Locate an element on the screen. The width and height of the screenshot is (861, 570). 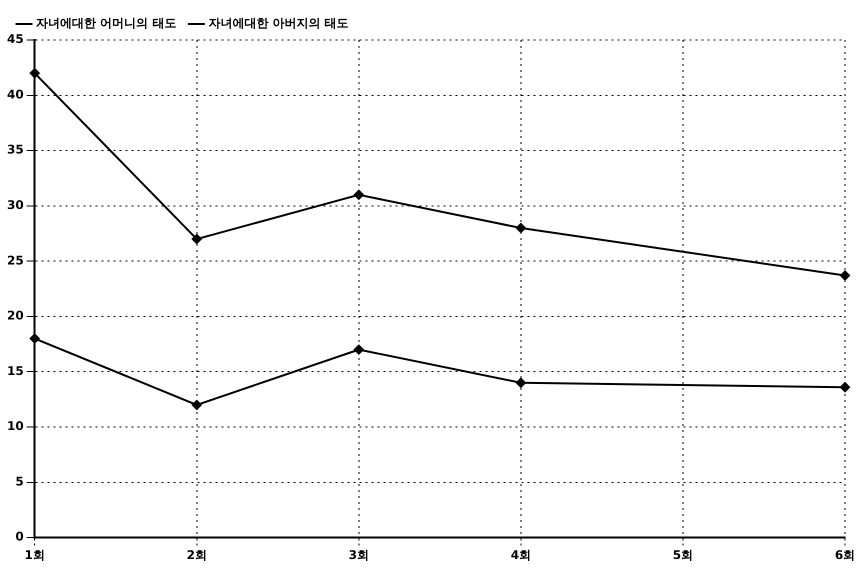
y-tick-label: 20 is located at coordinates (15, 315).